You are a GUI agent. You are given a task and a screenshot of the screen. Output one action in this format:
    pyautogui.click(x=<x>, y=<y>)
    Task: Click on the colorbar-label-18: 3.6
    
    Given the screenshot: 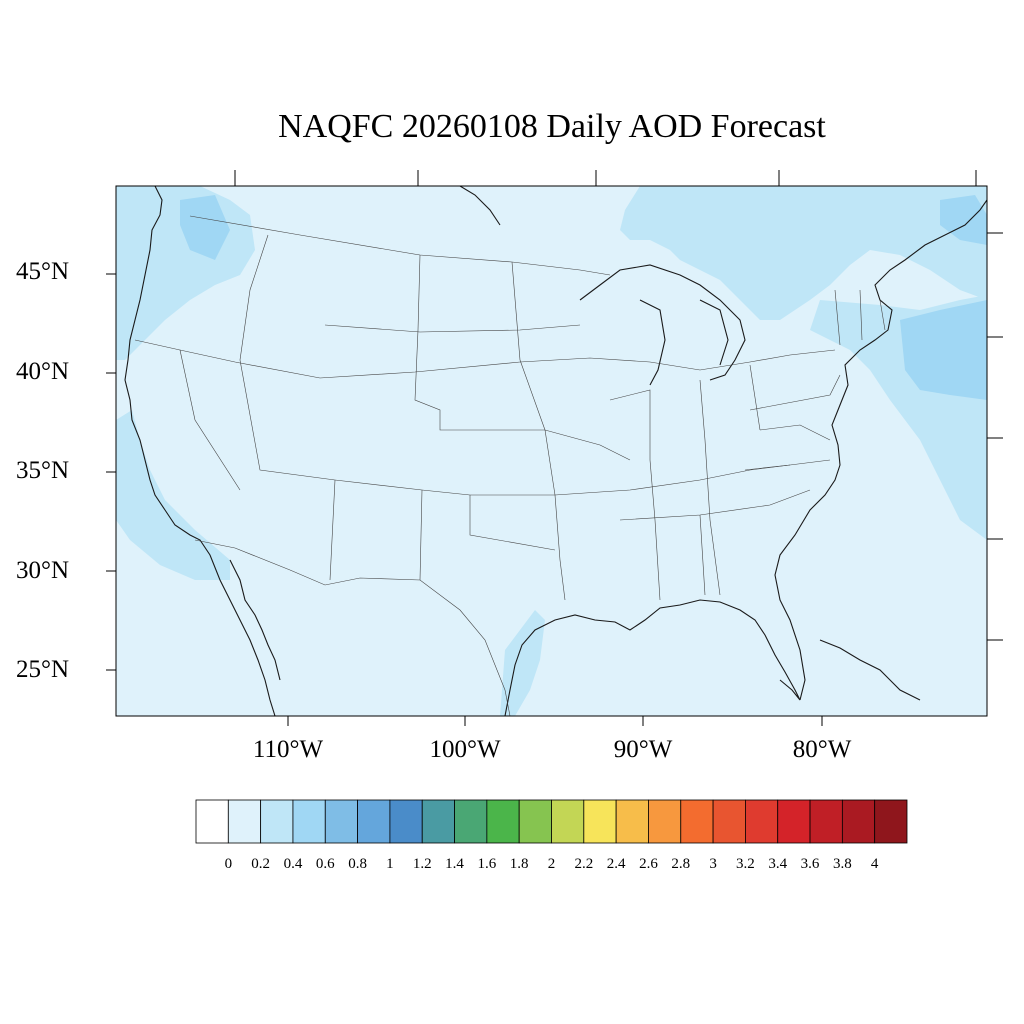 What is the action you would take?
    pyautogui.click(x=810, y=864)
    